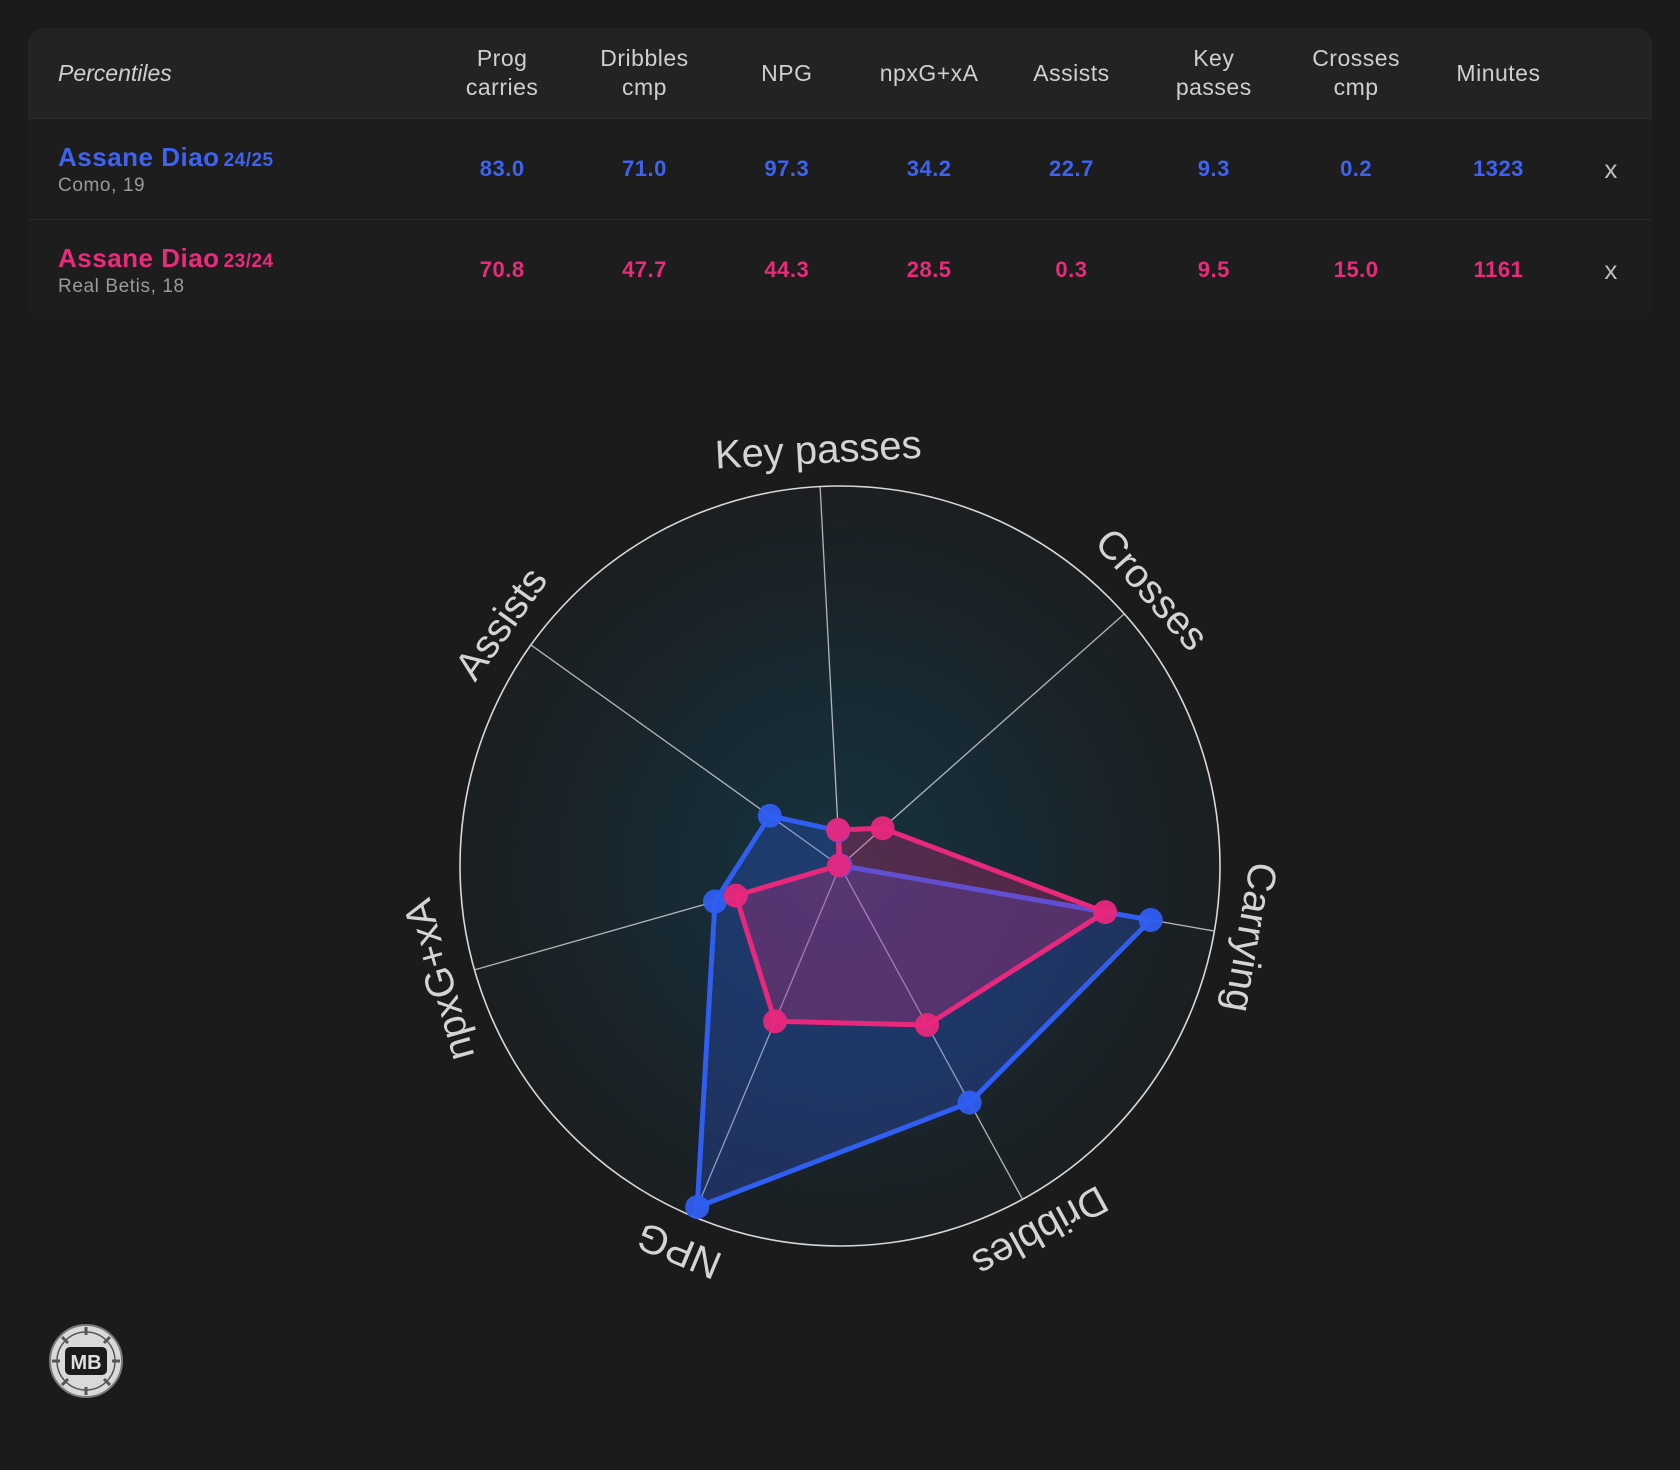 The width and height of the screenshot is (1680, 1470). What do you see at coordinates (502, 72) in the screenshot?
I see `col-prog-carries: Prog carries` at bounding box center [502, 72].